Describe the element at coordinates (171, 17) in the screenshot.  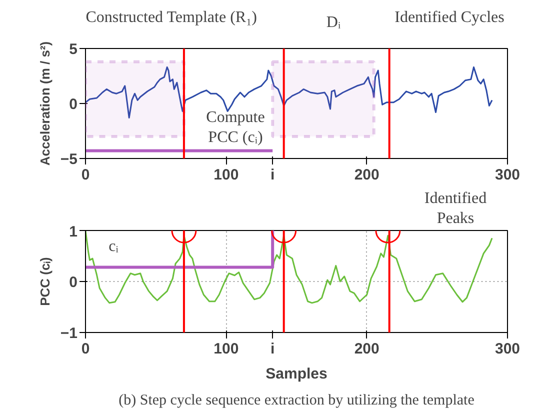
I see `text: Constructed Template (R₁)` at that location.